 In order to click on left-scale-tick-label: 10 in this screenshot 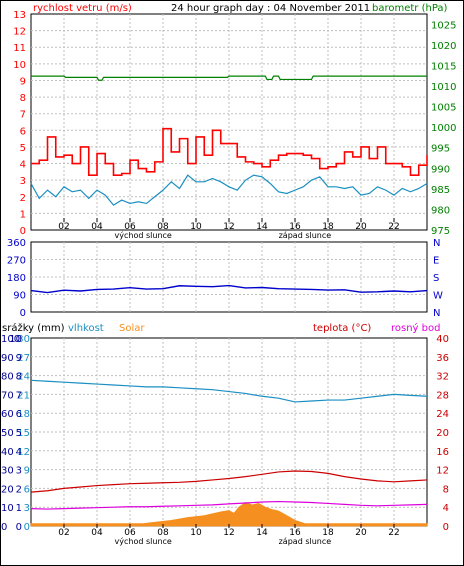, I will do `click(7, 508)`.